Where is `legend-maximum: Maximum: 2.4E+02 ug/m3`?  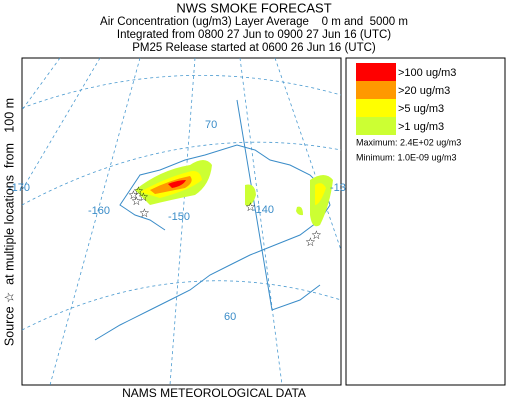
legend-maximum: Maximum: 2.4E+02 ug/m3 is located at coordinates (408, 142).